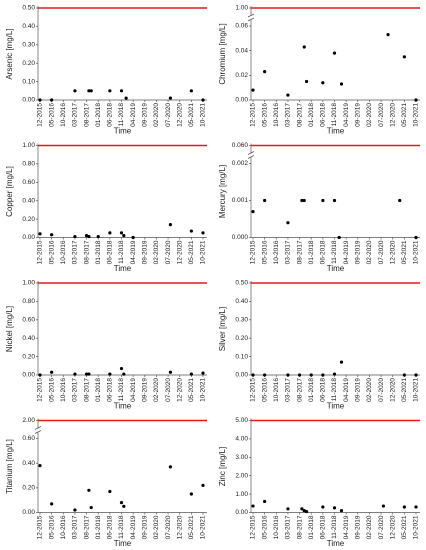  Describe the element at coordinates (9, 191) in the screenshot. I see `y-axis-label: Copper [mg/L]` at that location.